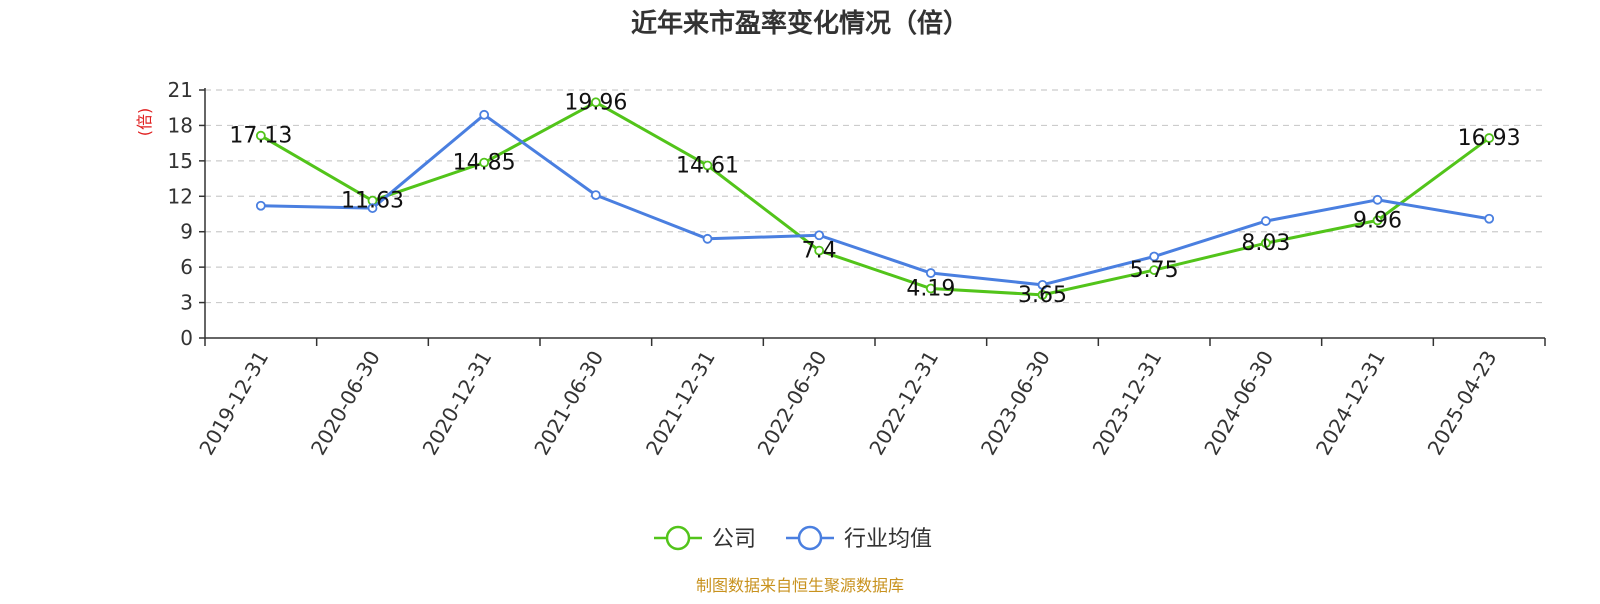 This screenshot has height=604, width=1600. Describe the element at coordinates (568, 403) in the screenshot. I see `x-tick-label: 2021-06-30` at that location.